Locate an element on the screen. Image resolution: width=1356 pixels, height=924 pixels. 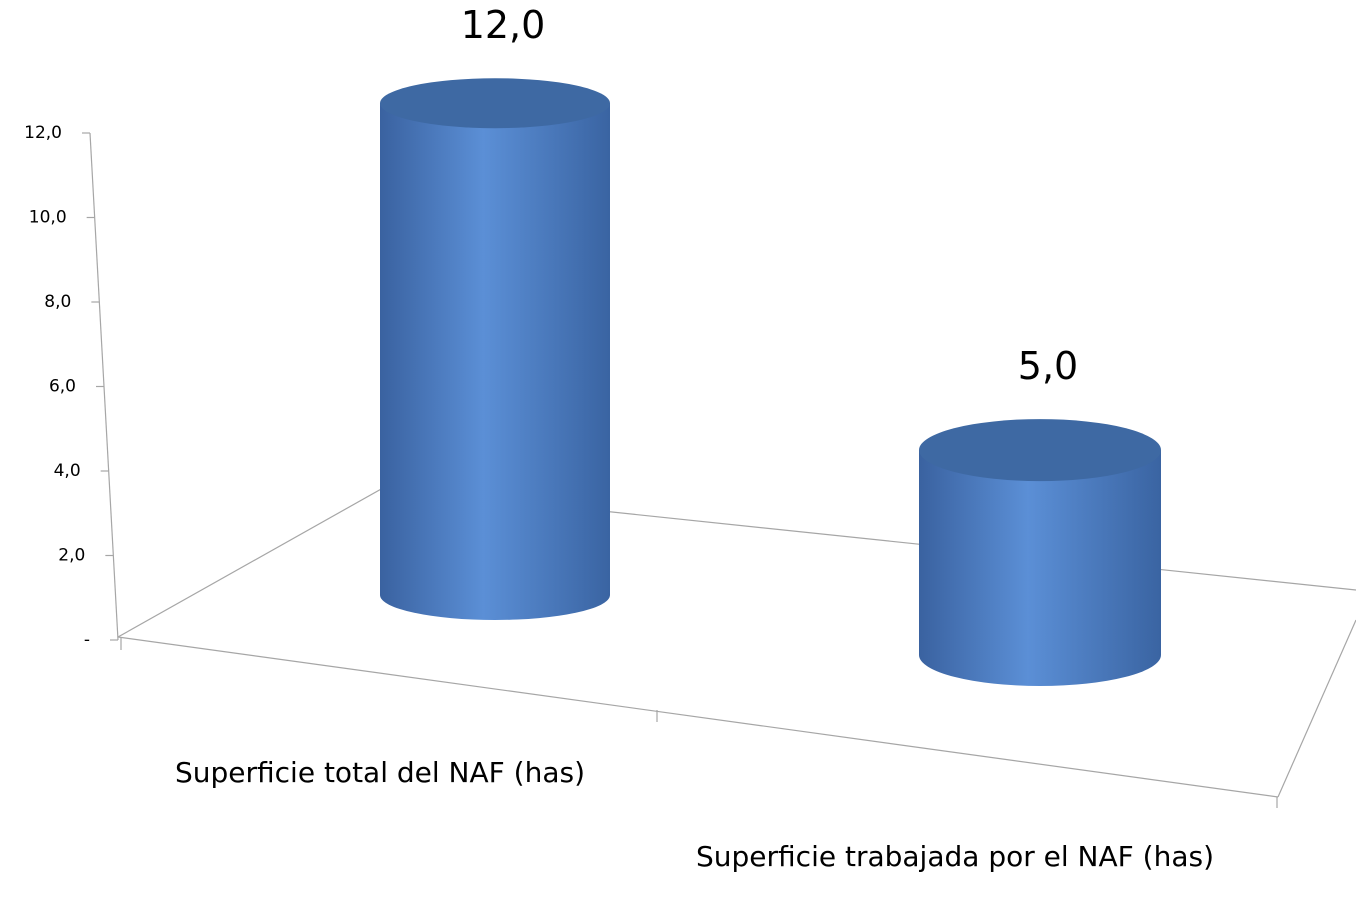
y-tick-label: 12,0 is located at coordinates (43, 133).